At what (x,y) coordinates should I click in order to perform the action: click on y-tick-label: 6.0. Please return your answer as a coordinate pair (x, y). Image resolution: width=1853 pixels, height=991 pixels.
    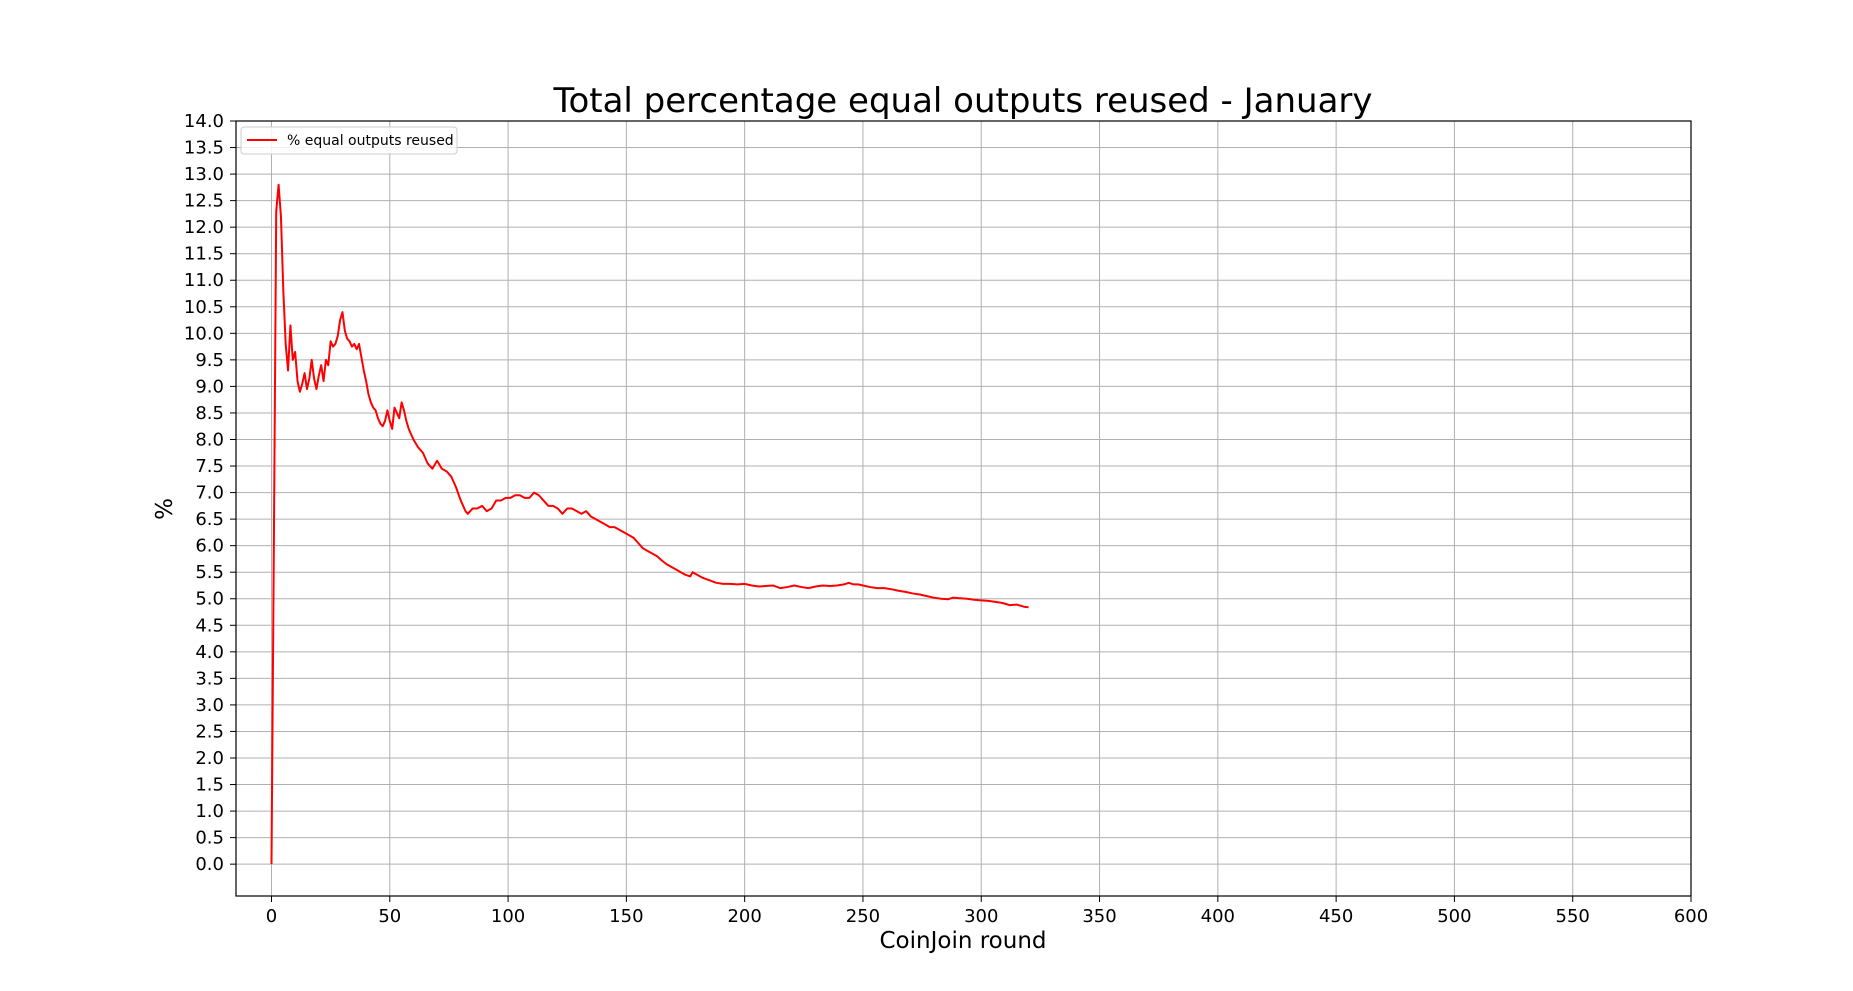
    Looking at the image, I should click on (209, 546).